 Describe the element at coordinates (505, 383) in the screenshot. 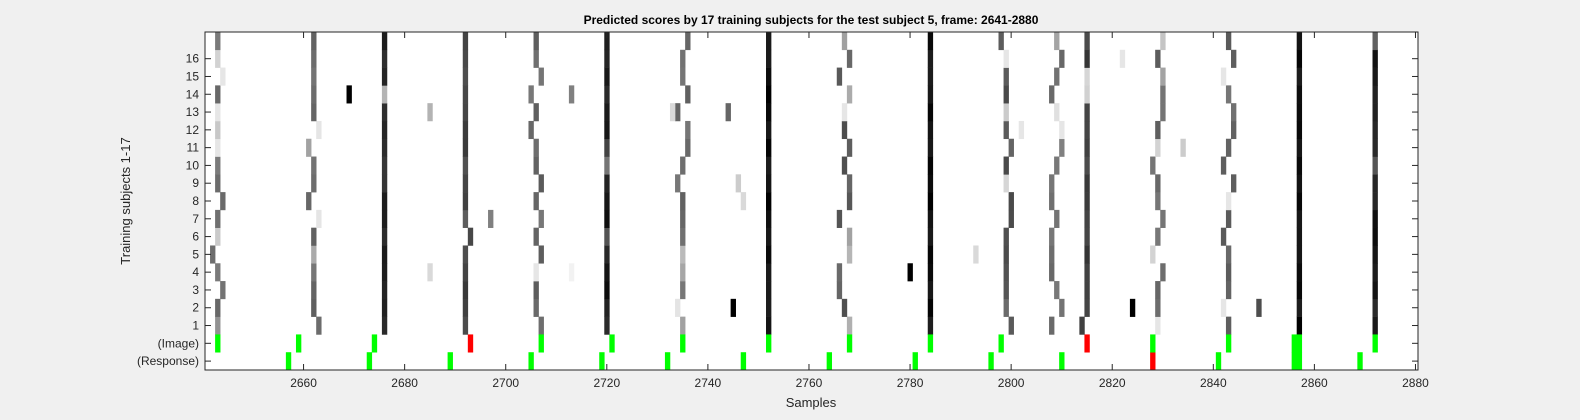

I see `x-tick-label: 2700` at that location.